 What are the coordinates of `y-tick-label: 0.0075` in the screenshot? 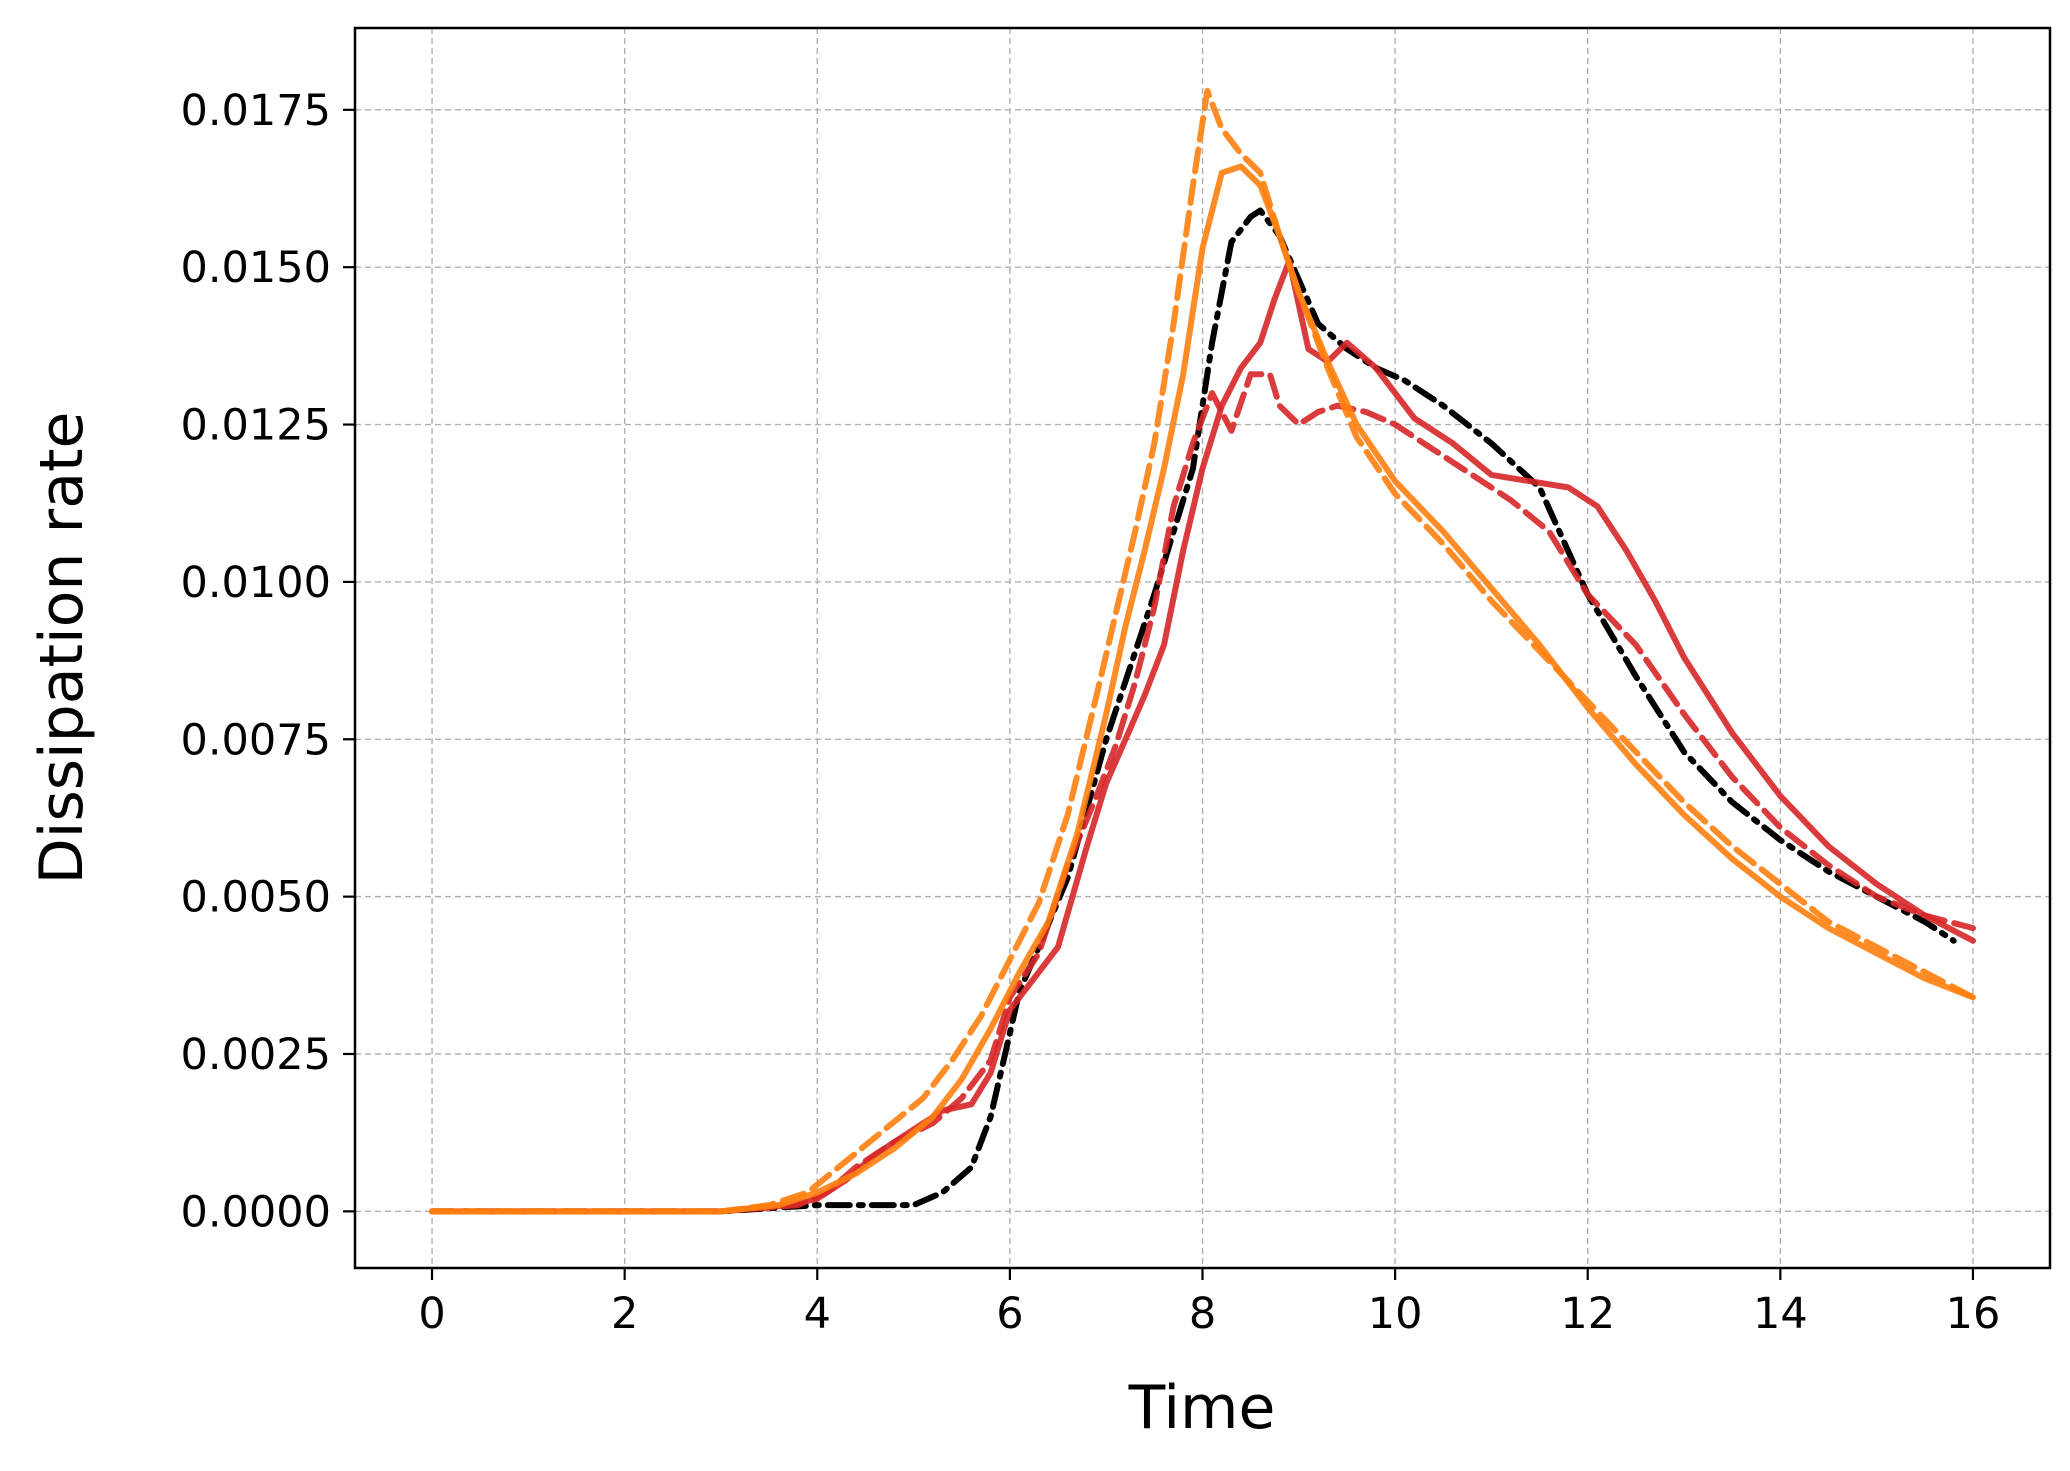 It's located at (256, 740).